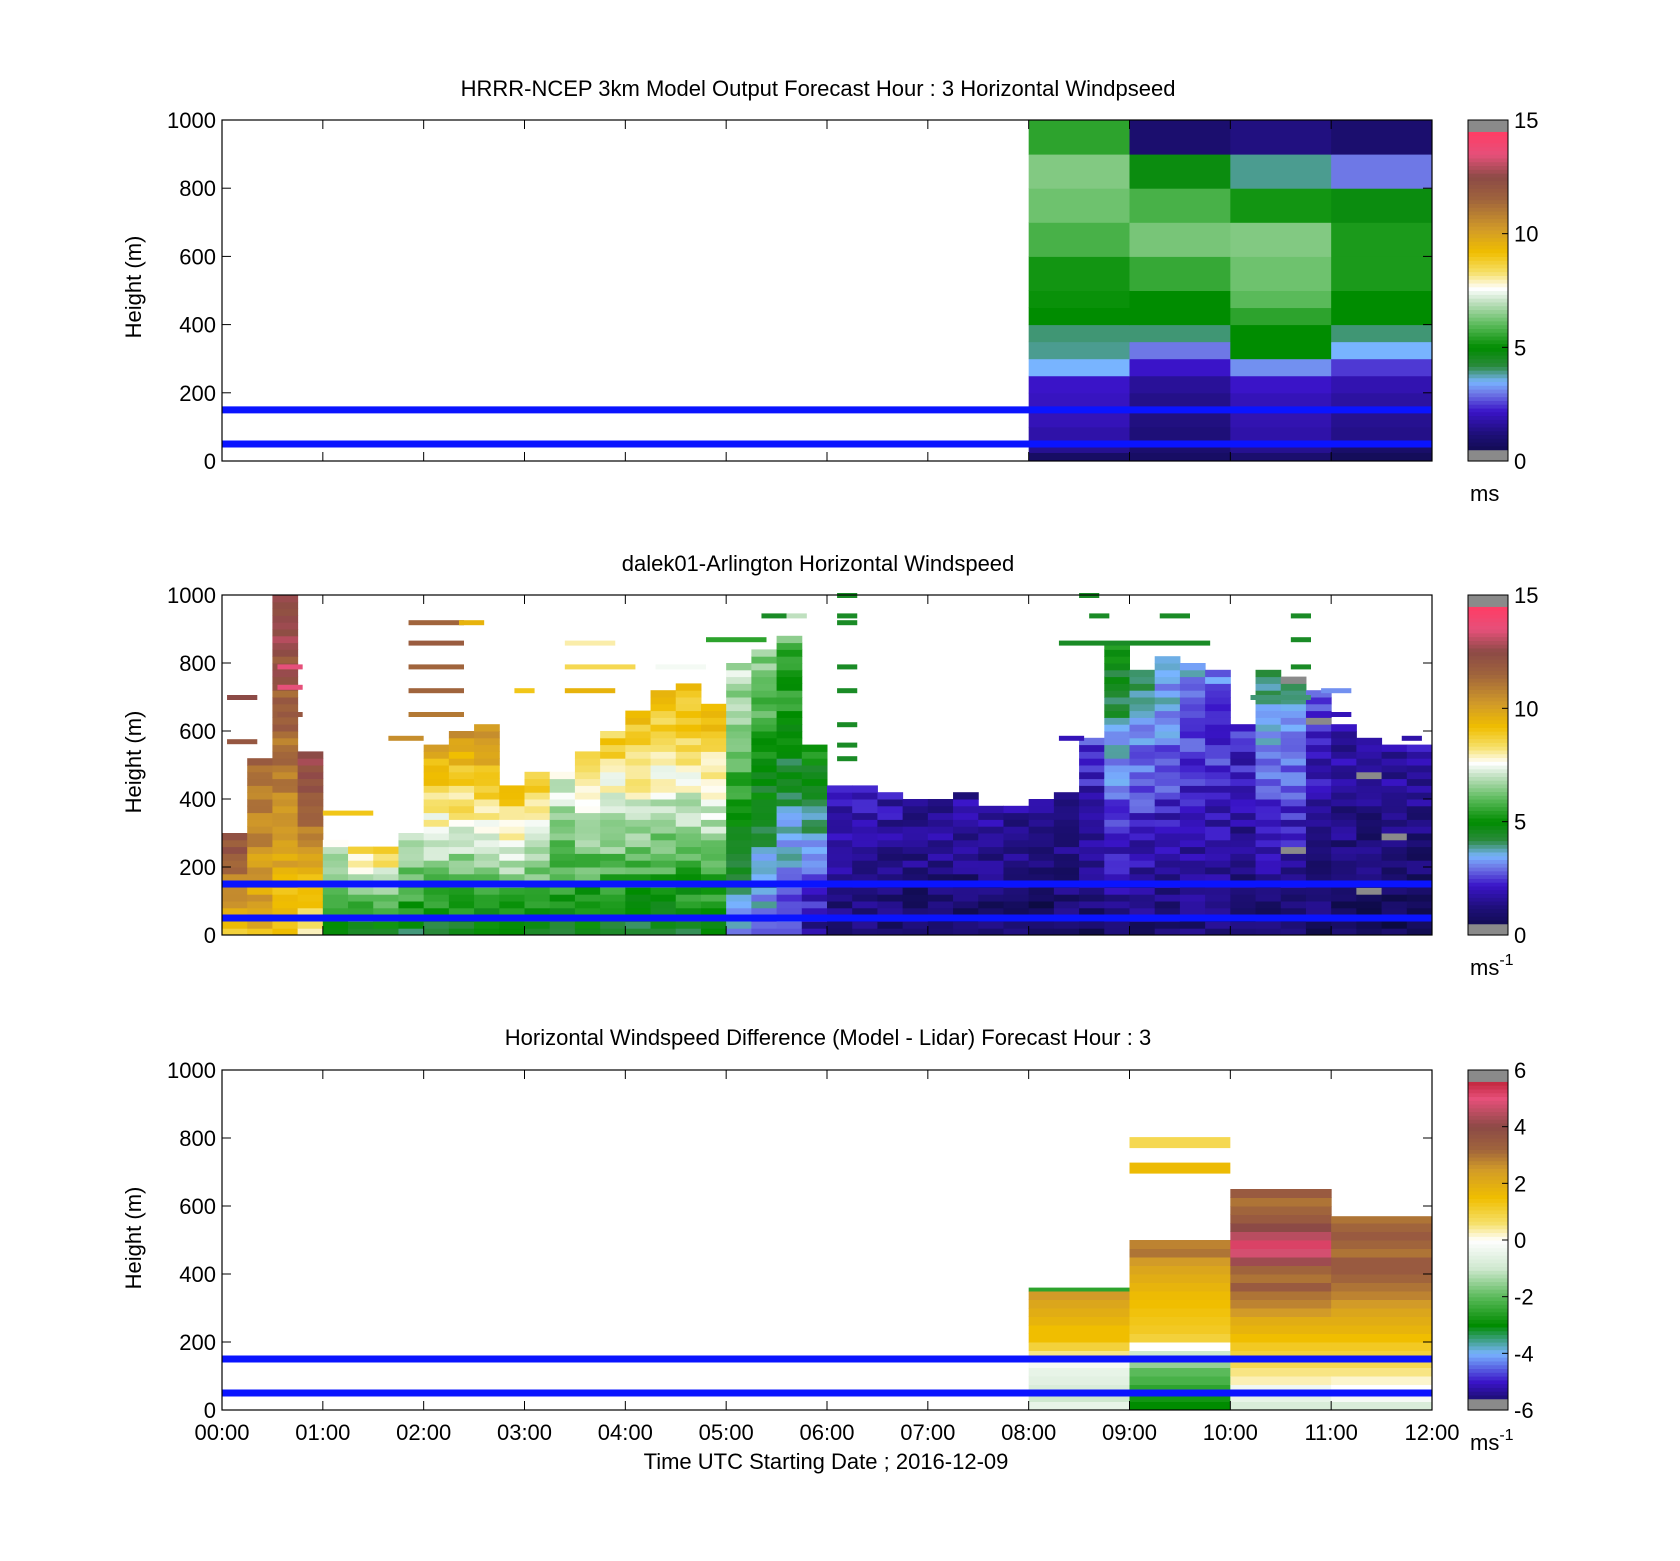  I want to click on y-tick-label: 600, so click(197, 731).